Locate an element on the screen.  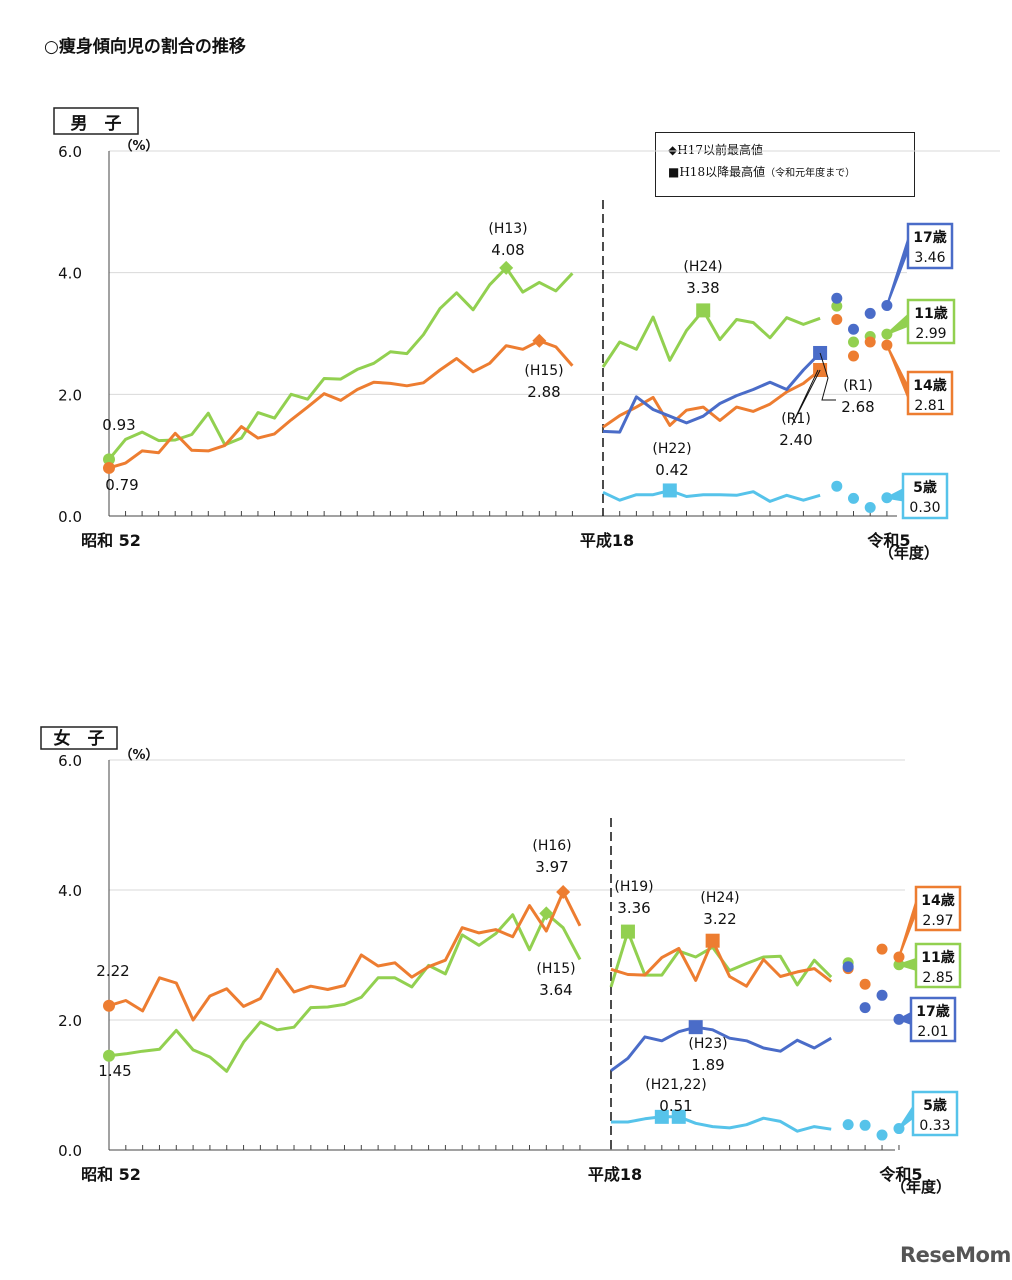
annotation-value: 0.42 is located at coordinates (671, 470).